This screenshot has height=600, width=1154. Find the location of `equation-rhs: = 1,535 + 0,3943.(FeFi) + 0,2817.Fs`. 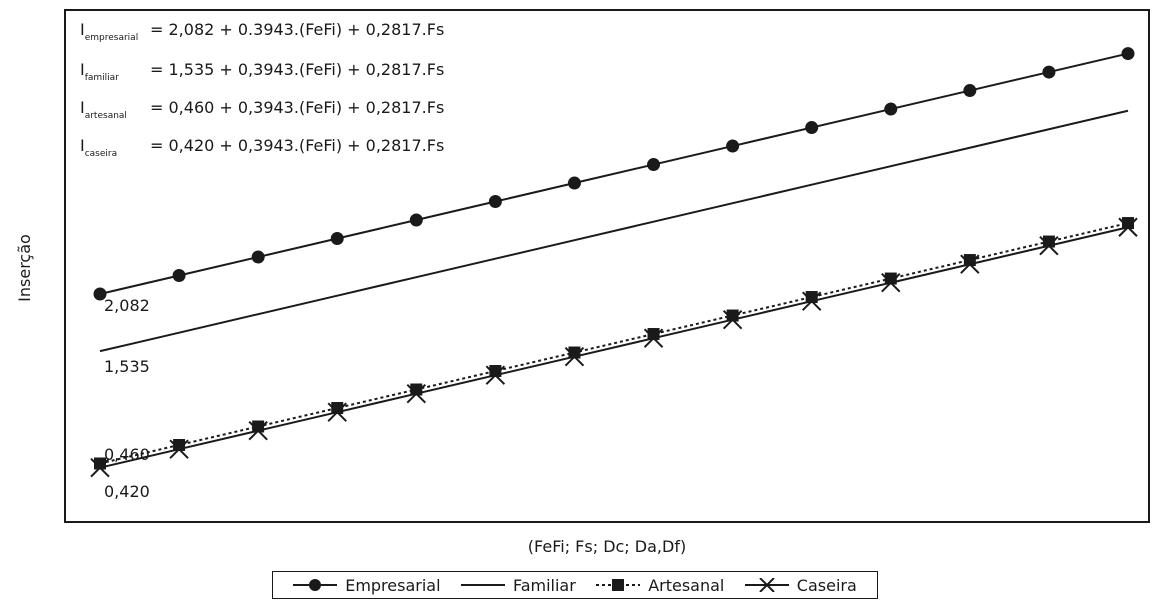

equation-rhs: = 1,535 + 0,3943.(FeFi) + 0,2817.Fs is located at coordinates (297, 69).